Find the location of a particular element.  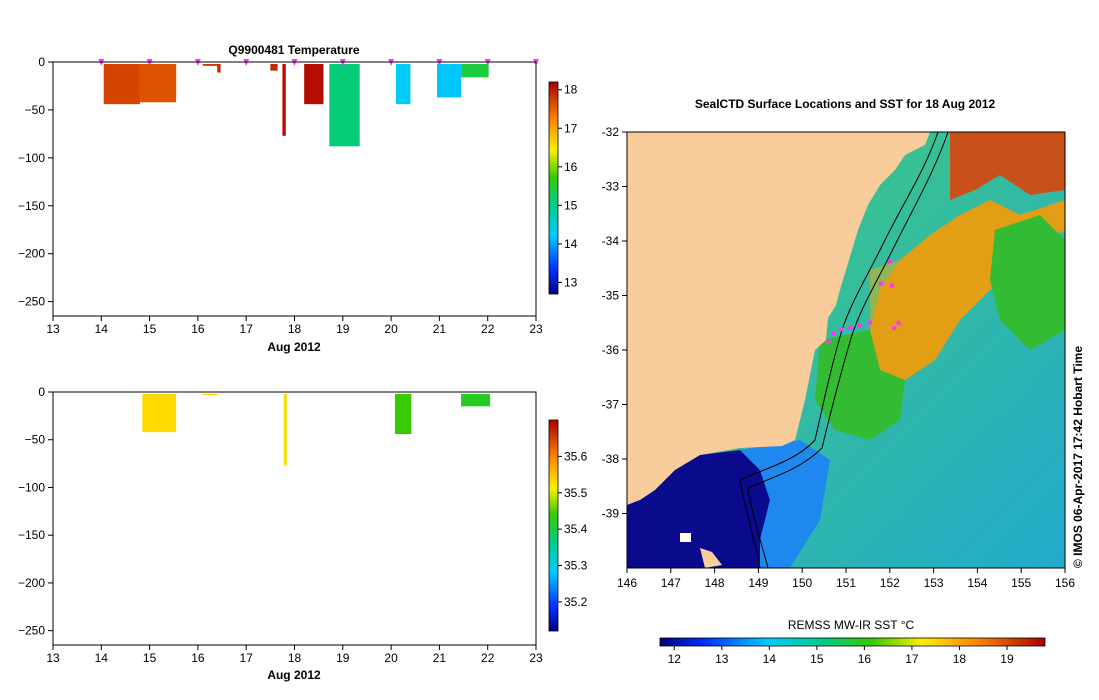

salinity-y-axis: 0 −50 −100 −150 −200 −250 is located at coordinates (35, 511).